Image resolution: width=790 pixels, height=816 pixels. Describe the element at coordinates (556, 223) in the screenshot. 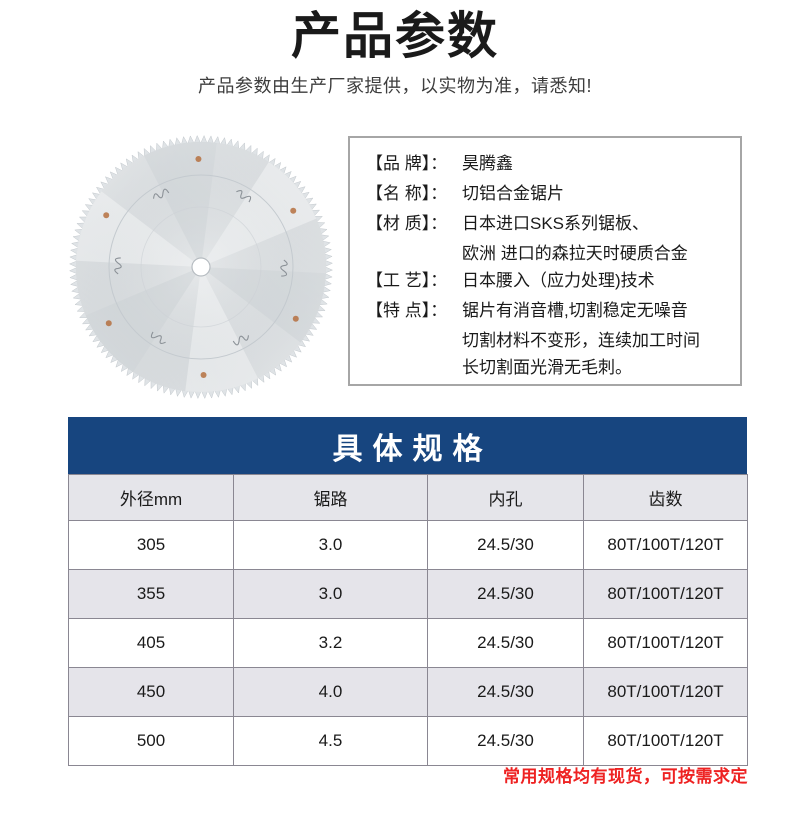

I see `spec-value: 日本进口SKS系列锯板、` at that location.